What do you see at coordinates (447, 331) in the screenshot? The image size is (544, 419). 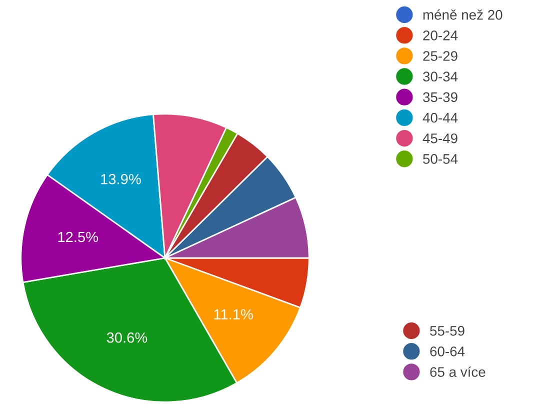 I see `legend-label: 55-59` at bounding box center [447, 331].